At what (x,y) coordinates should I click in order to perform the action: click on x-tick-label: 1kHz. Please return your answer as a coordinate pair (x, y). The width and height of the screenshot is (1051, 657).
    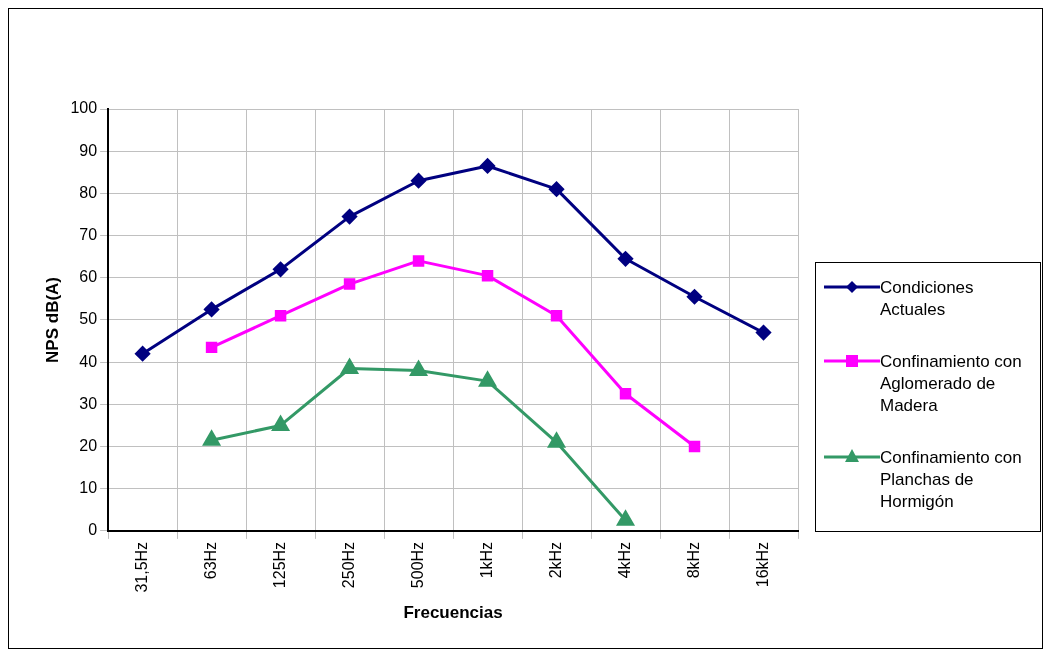
    Looking at the image, I should click on (486, 560).